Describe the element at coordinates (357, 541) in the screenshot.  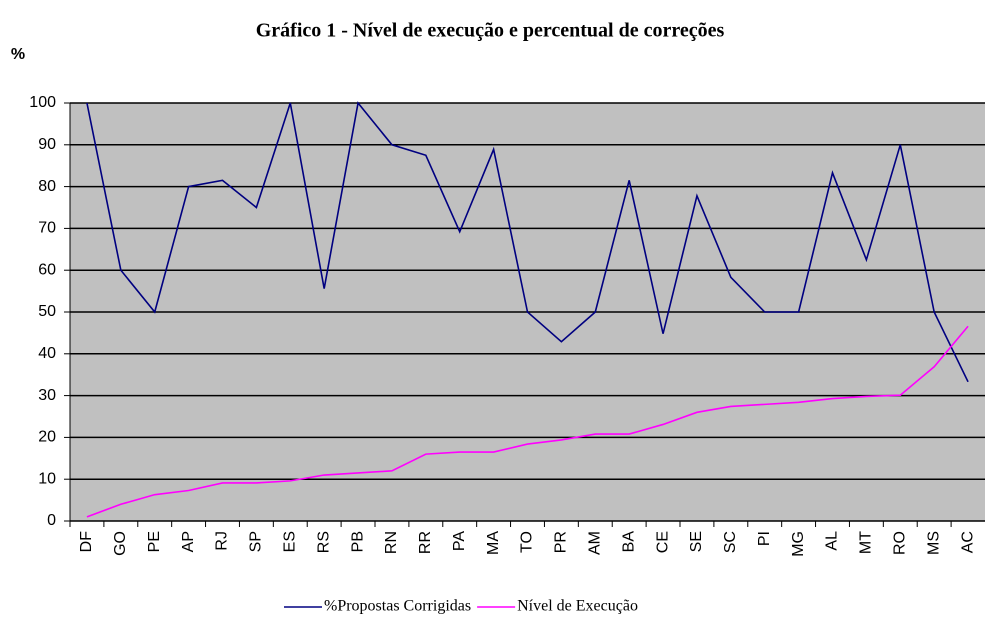
I see `x-tick-label: PB` at that location.